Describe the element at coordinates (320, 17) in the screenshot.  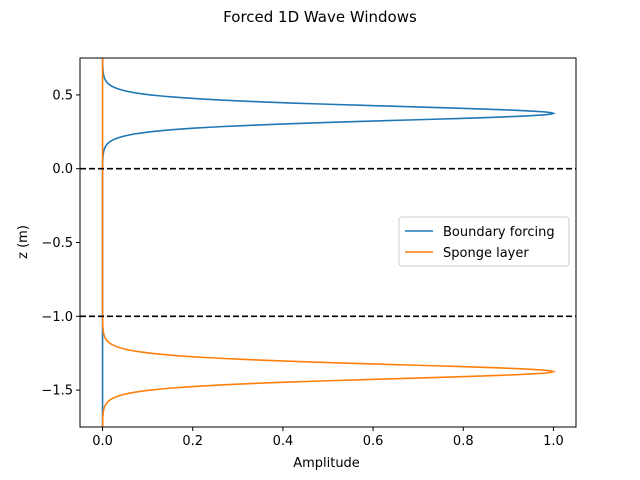
I see `chart-title: Forced 1D Wave Windows` at that location.